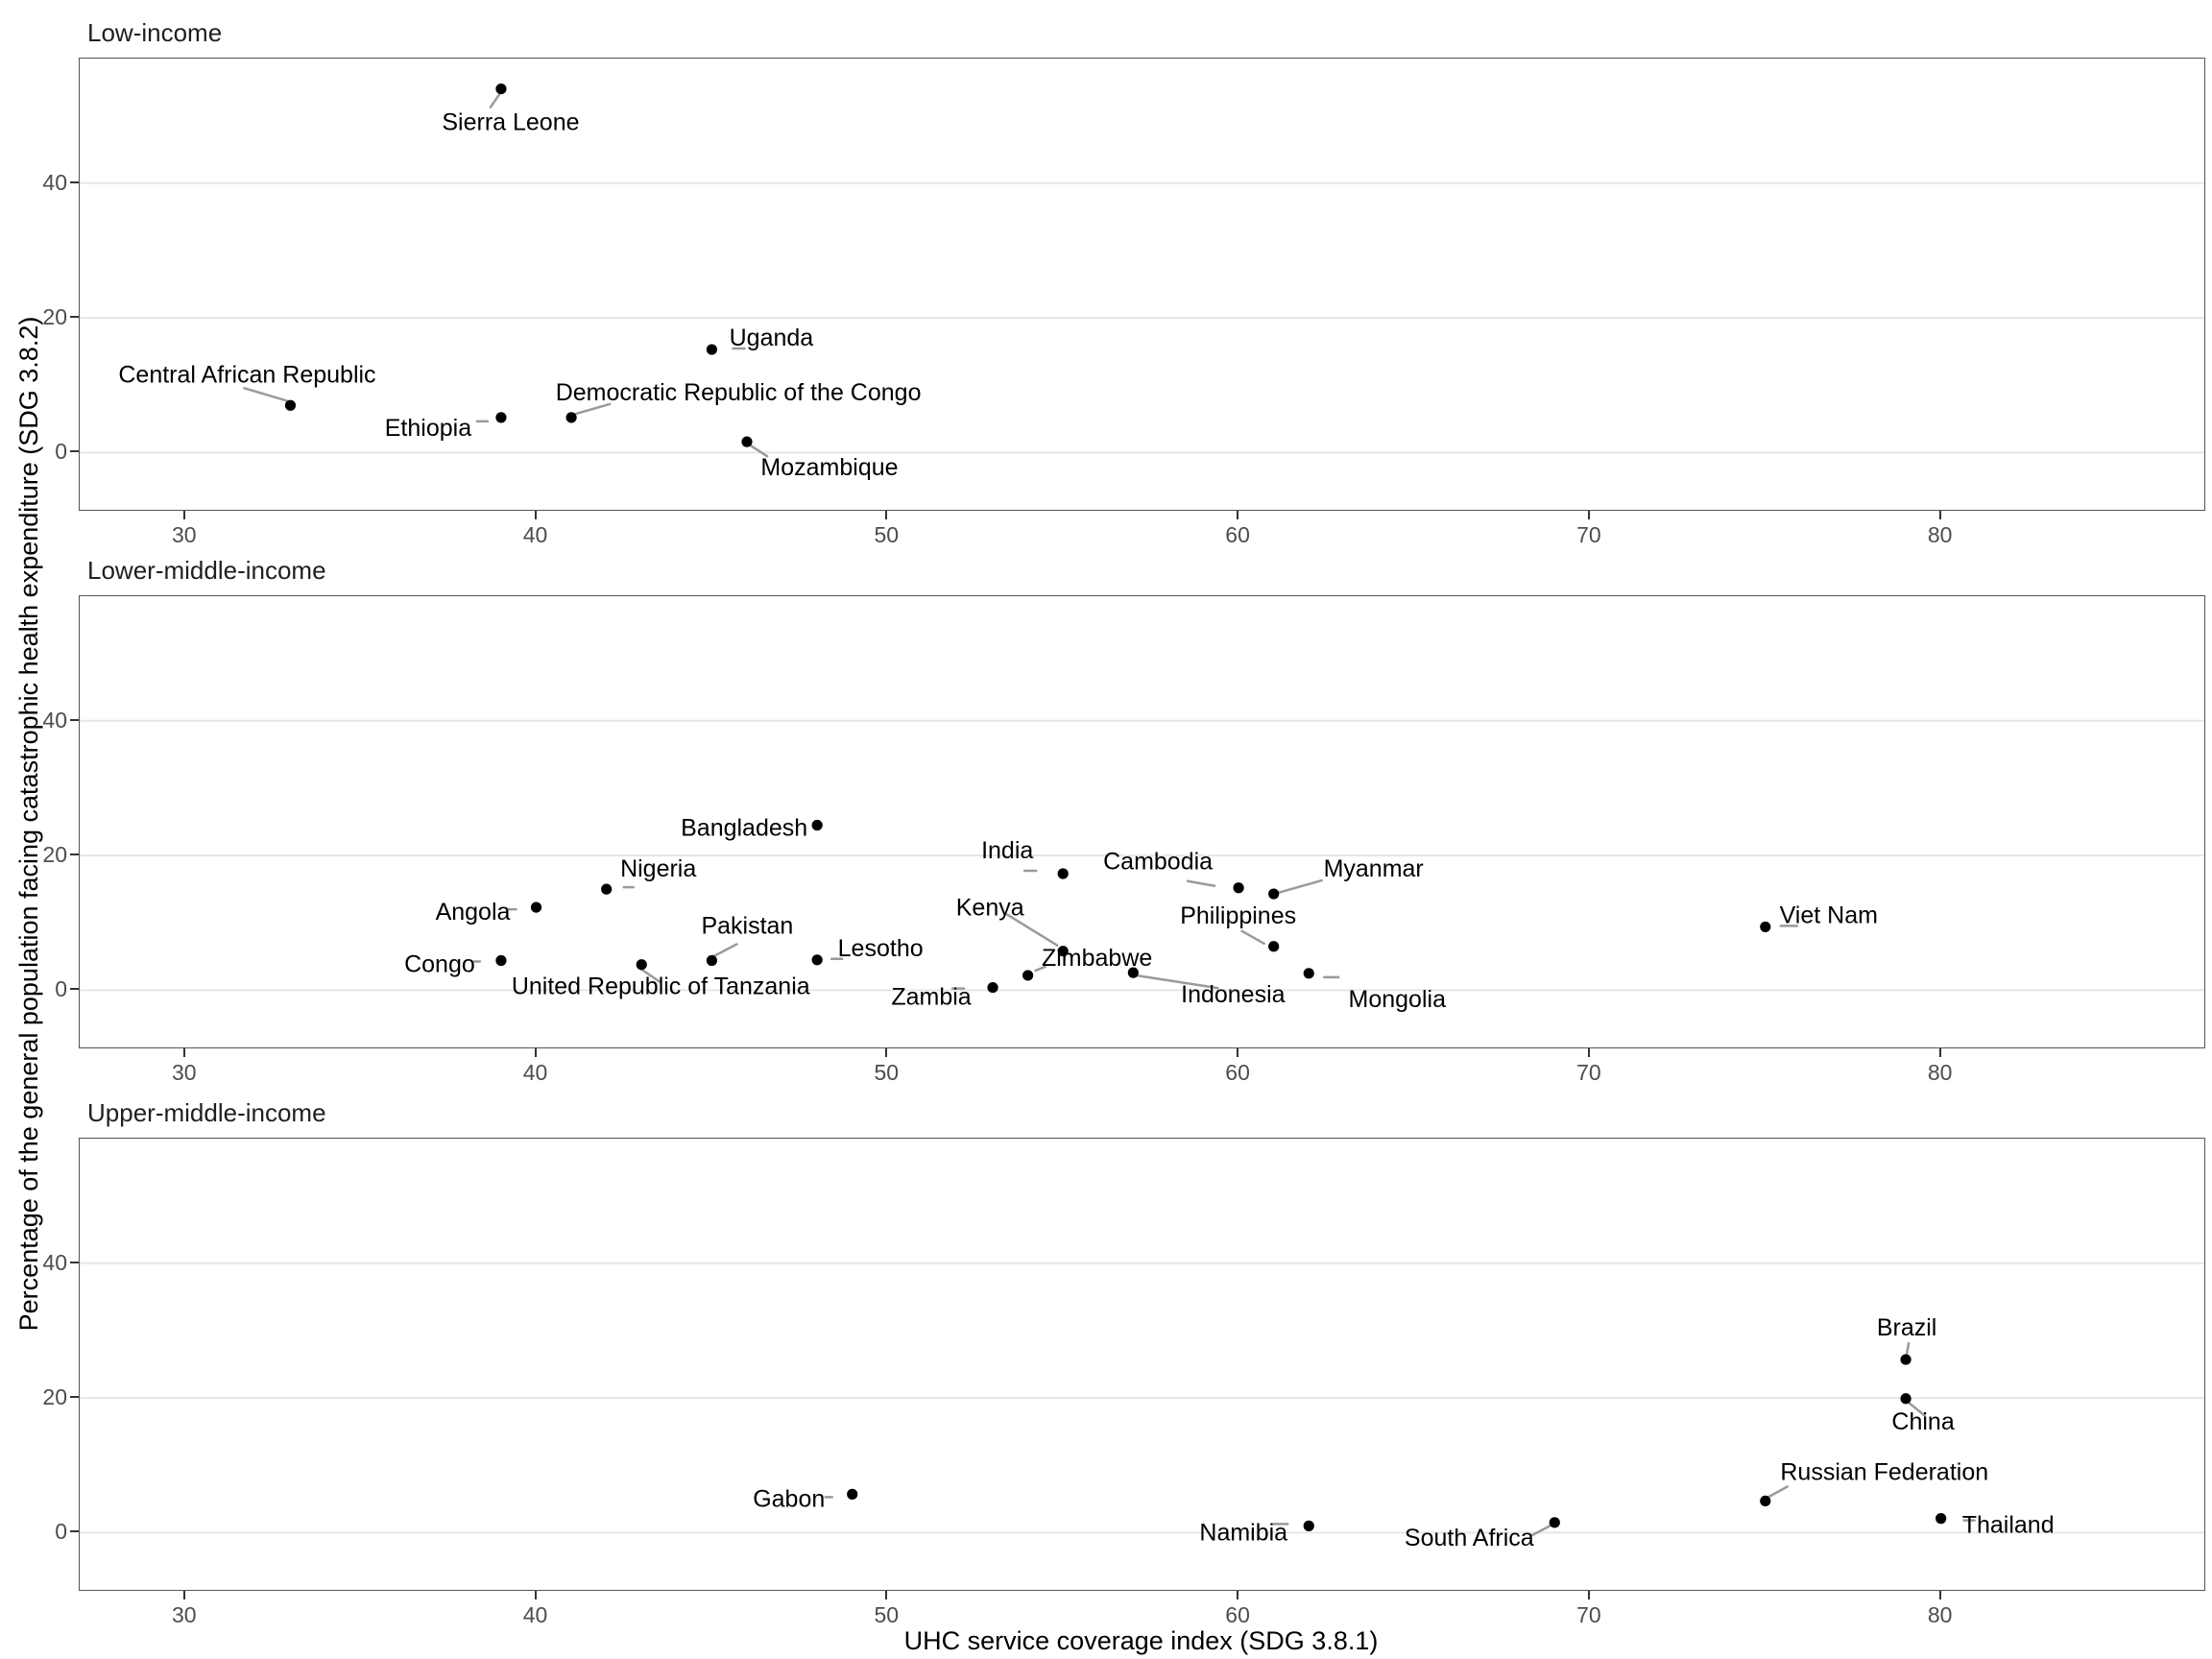 The width and height of the screenshot is (2212, 1659). What do you see at coordinates (1238, 916) in the screenshot?
I see `point-label: Philippines` at bounding box center [1238, 916].